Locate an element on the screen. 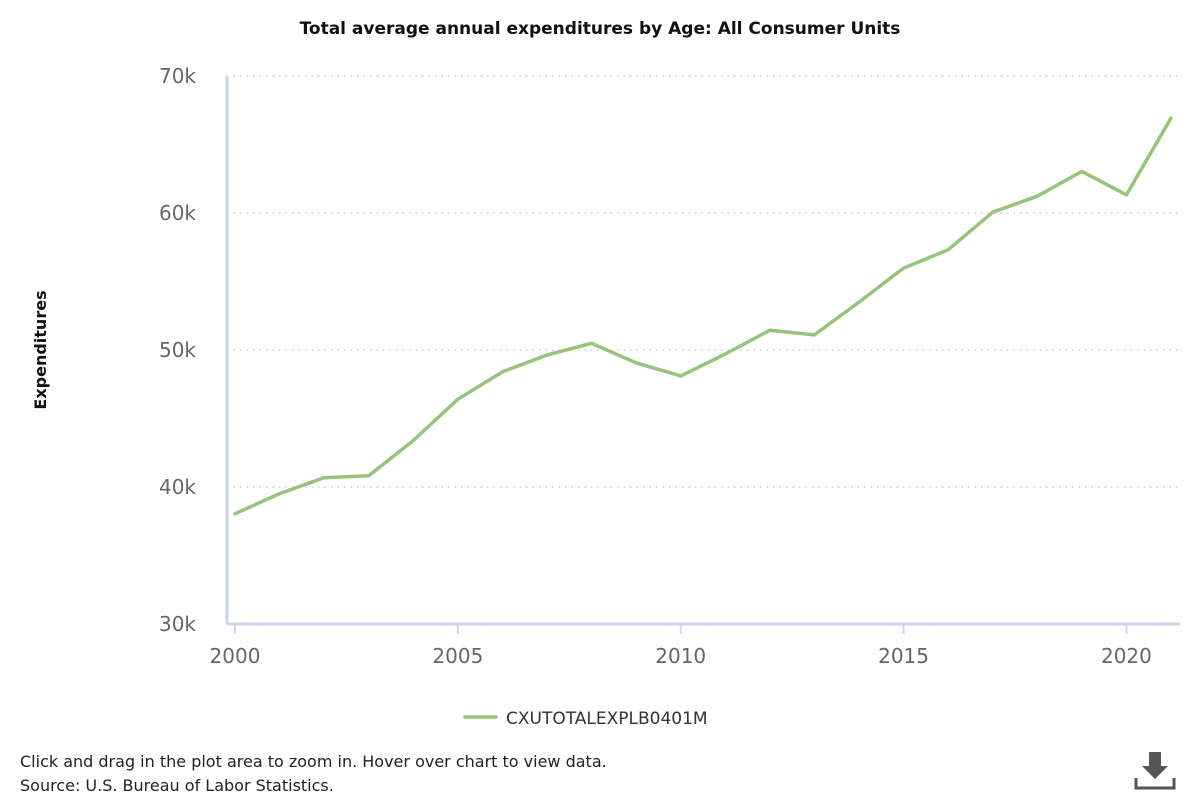 This screenshot has height=800, width=1200. x-tick-label: 2010 is located at coordinates (680, 656).